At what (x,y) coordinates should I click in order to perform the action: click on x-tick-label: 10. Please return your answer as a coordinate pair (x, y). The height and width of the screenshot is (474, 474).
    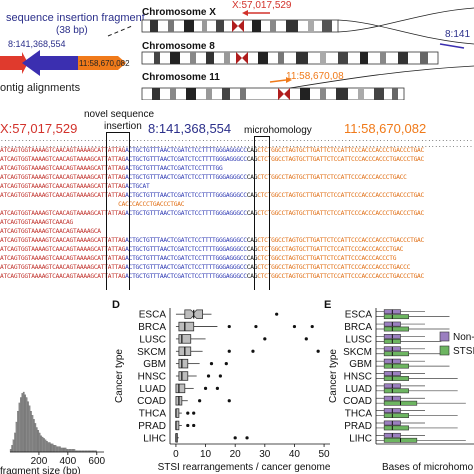
    Looking at the image, I should click on (206, 454).